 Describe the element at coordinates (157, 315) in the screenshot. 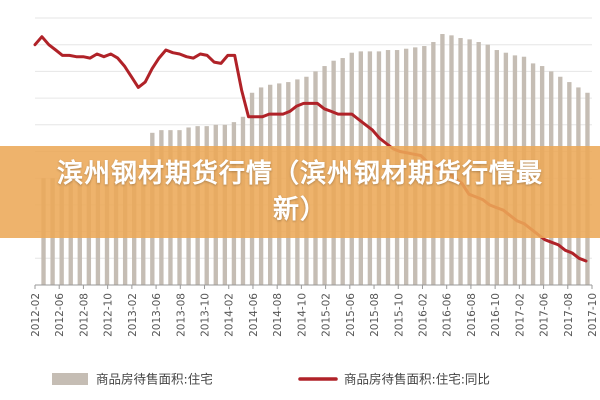

I see `x-tick-label: 2013-06` at that location.